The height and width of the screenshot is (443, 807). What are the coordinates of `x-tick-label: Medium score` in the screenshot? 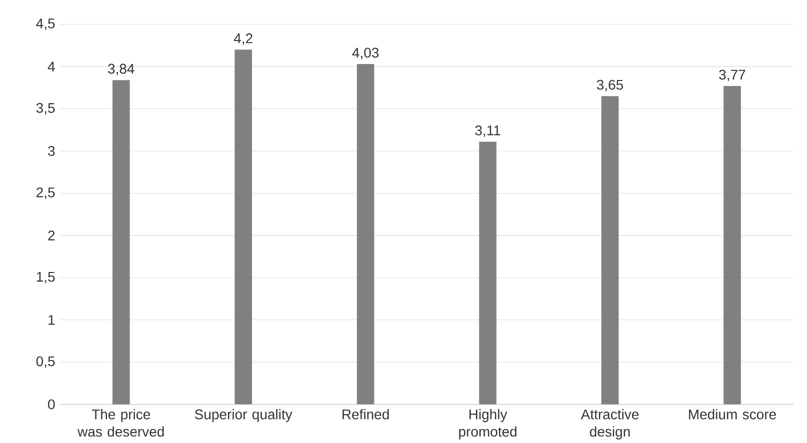 It's located at (732, 414).